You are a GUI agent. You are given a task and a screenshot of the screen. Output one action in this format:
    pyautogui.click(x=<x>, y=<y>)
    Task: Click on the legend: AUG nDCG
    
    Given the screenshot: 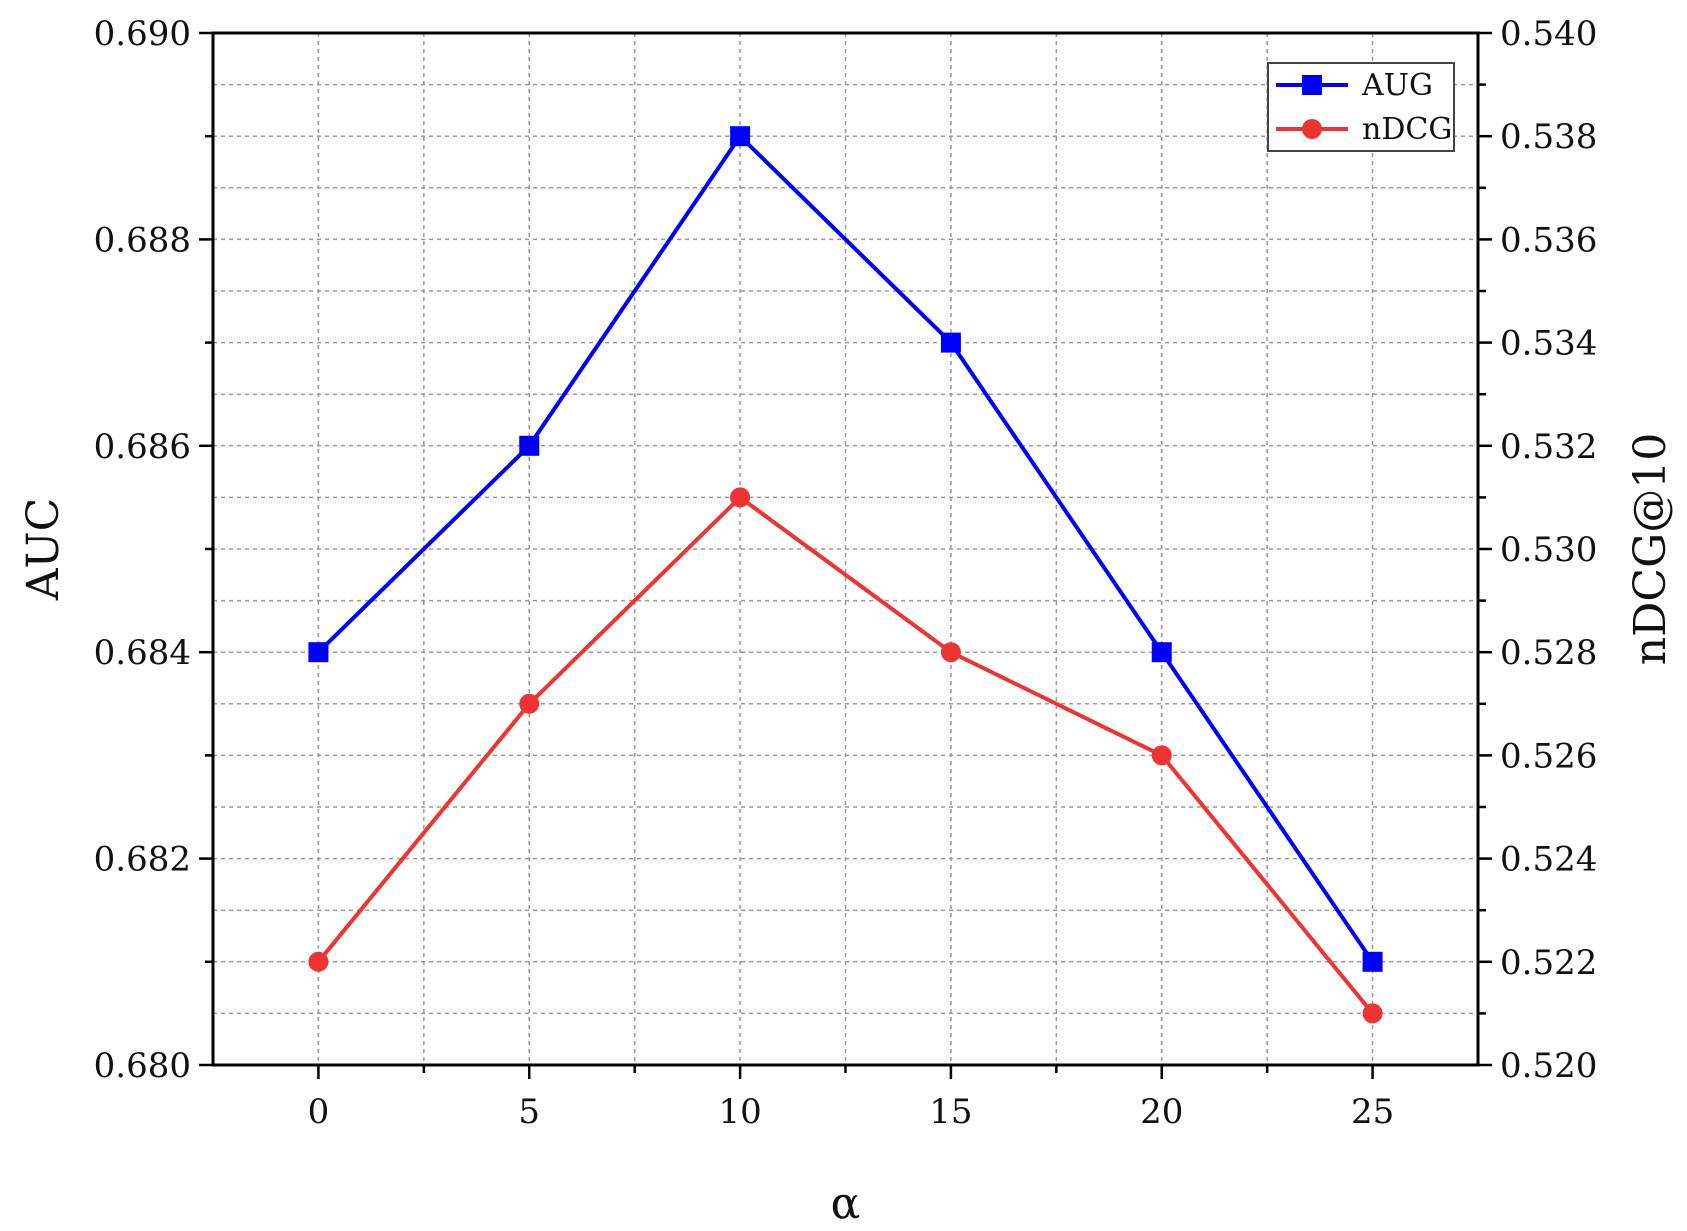 What is the action you would take?
    pyautogui.click(x=1361, y=107)
    